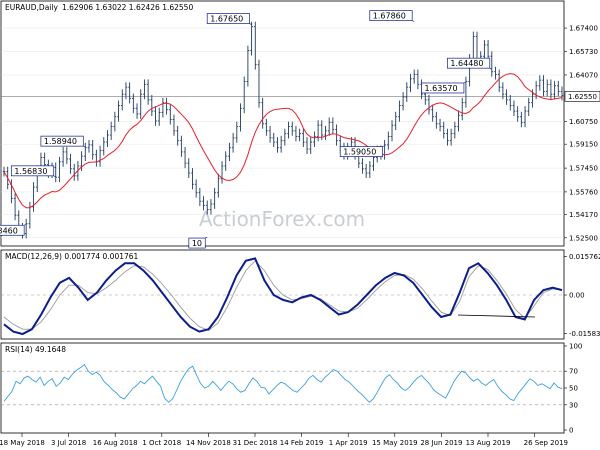 The image size is (600, 450). Describe the element at coordinates (127, 7) in the screenshot. I see `ohlc-readout: 1.62906 1.63022 1.62426 1.62550` at that location.